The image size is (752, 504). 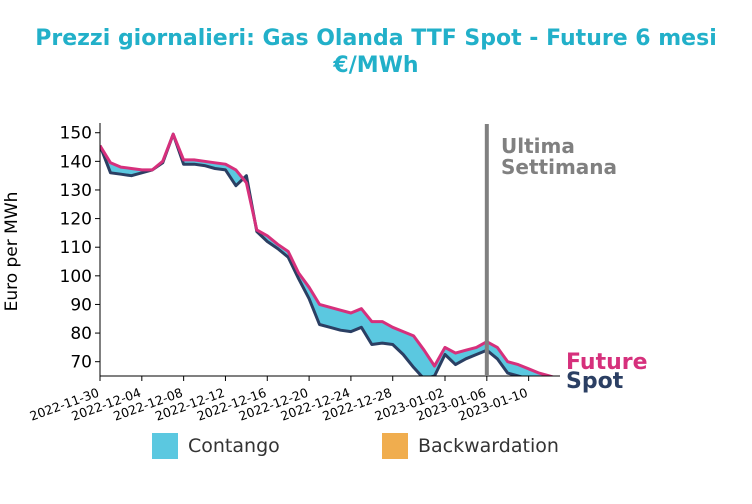 I want to click on y-tick-label: 110, so click(x=76, y=248).